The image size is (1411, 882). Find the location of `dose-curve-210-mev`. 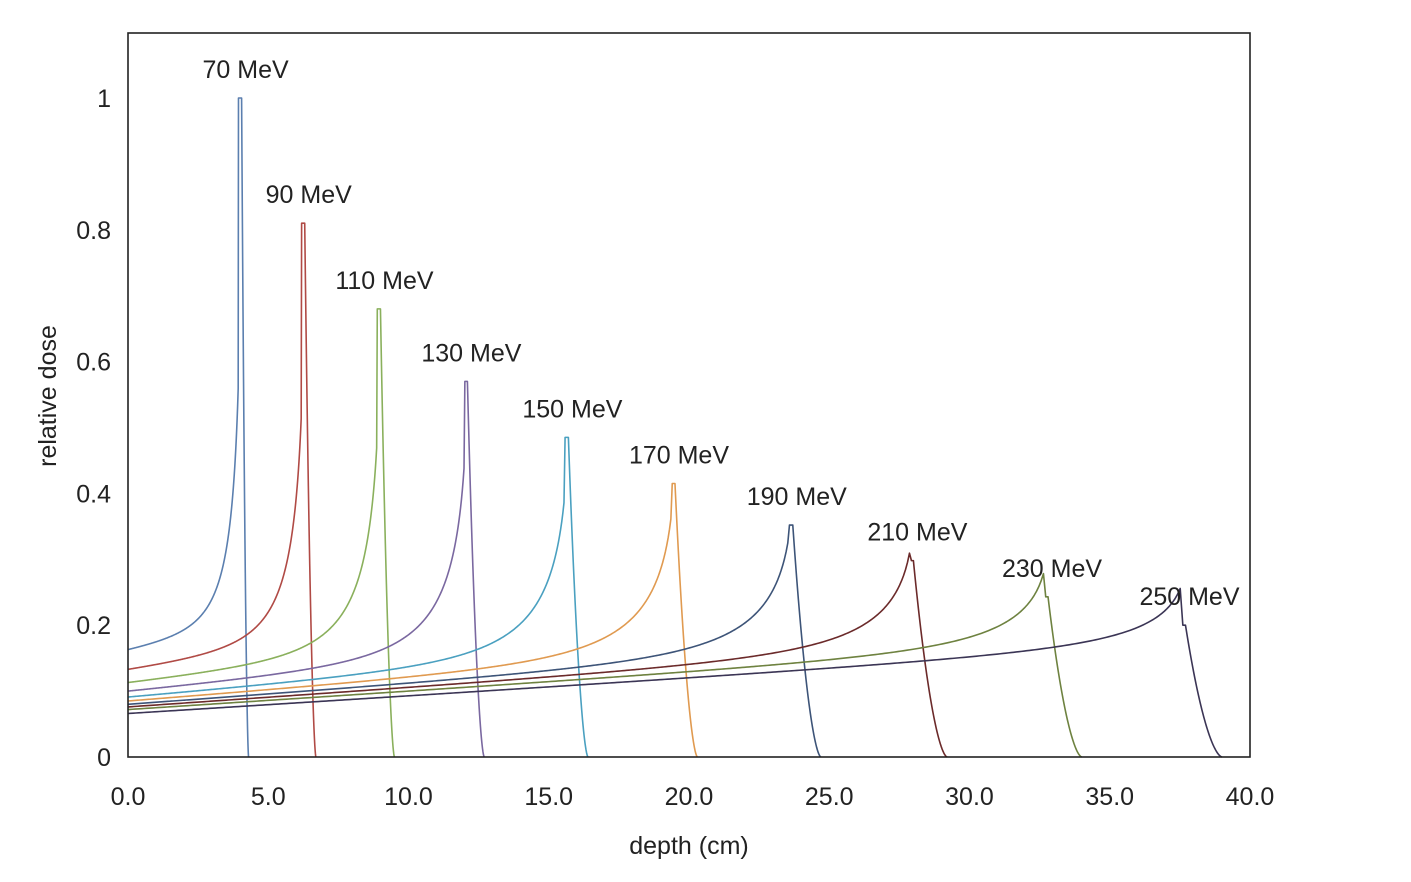

dose-curve-210-mev is located at coordinates (537, 655).